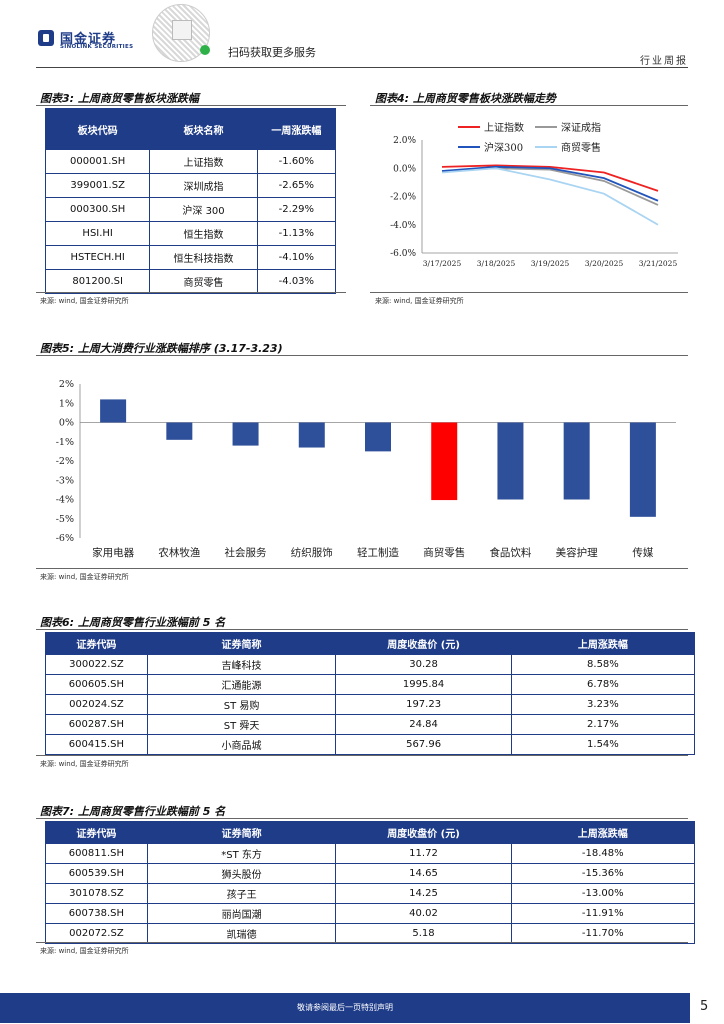 The image size is (724, 1024). What do you see at coordinates (203, 209) in the screenshot?
I see `table-cell: 沪深 300` at bounding box center [203, 209].